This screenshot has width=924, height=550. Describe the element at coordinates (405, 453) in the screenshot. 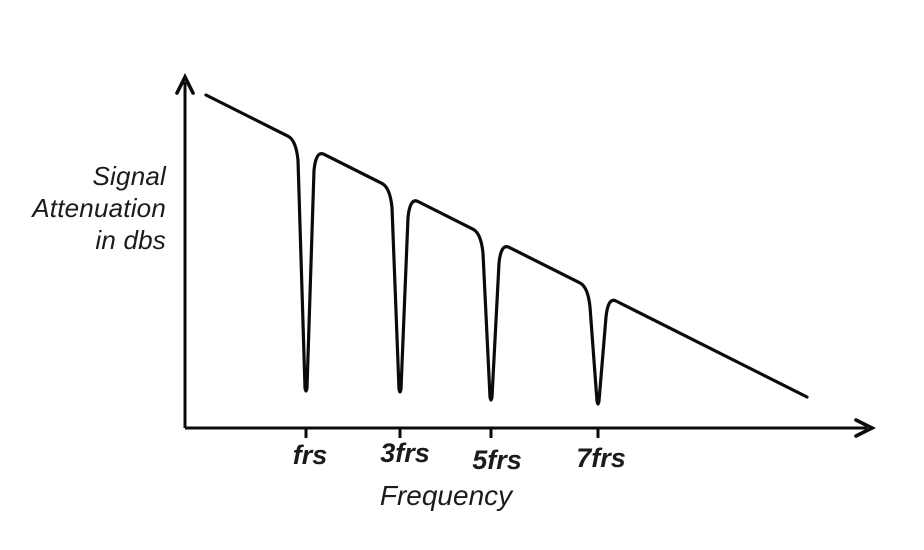

I see `tick-label-3frs: 3frs` at that location.